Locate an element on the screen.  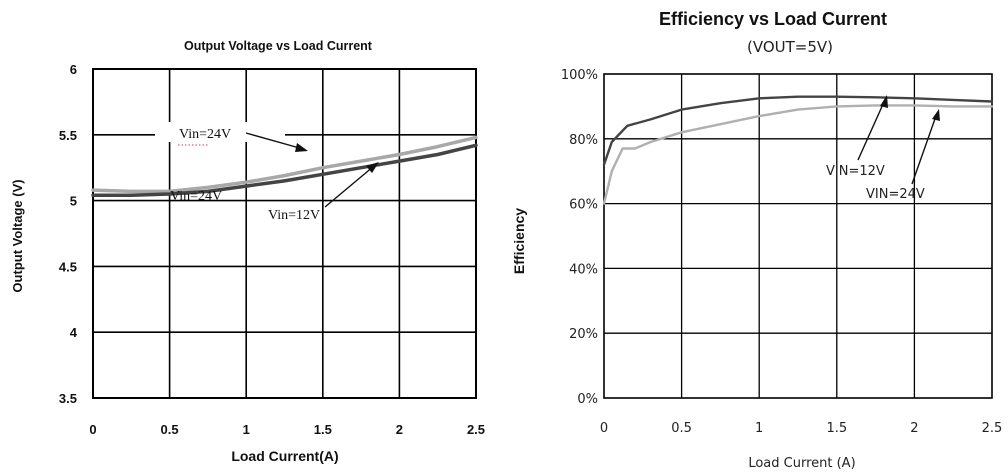
right-x-tick-label: 2 is located at coordinates (914, 428).